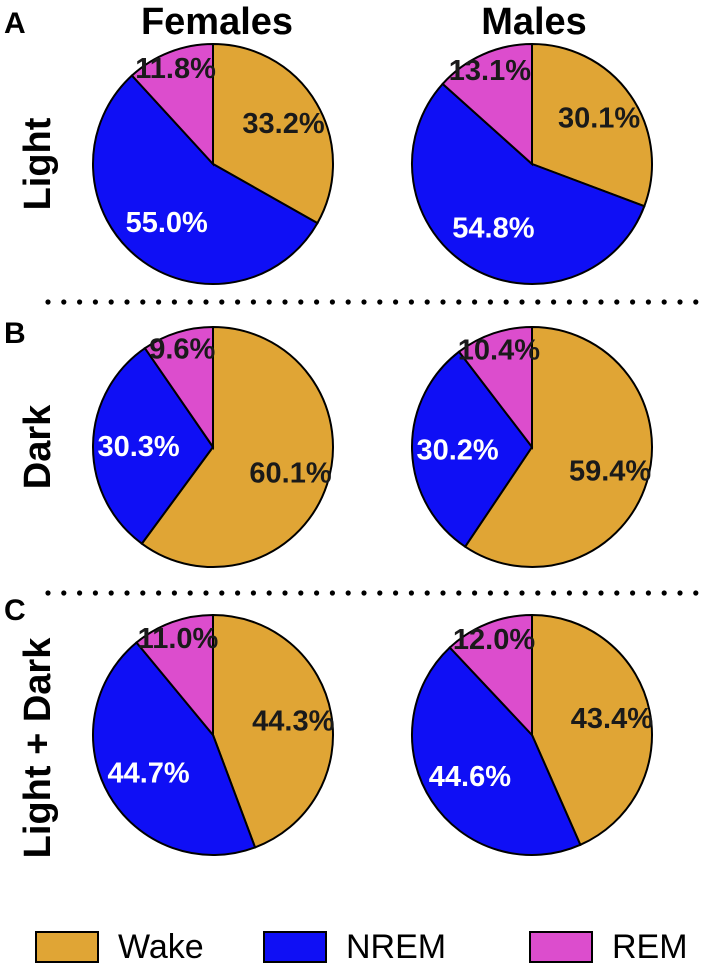 The image size is (705, 972). Describe the element at coordinates (599, 119) in the screenshot. I see `pie-label-wake-light-males: 30.1%` at that location.